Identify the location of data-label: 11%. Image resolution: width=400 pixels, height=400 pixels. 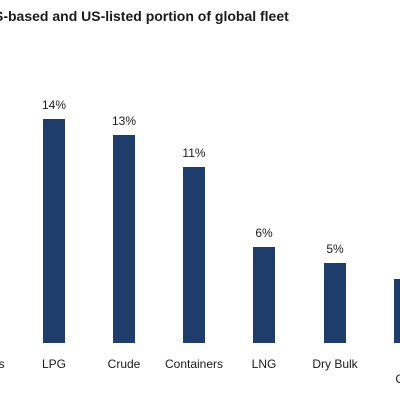
(193, 153).